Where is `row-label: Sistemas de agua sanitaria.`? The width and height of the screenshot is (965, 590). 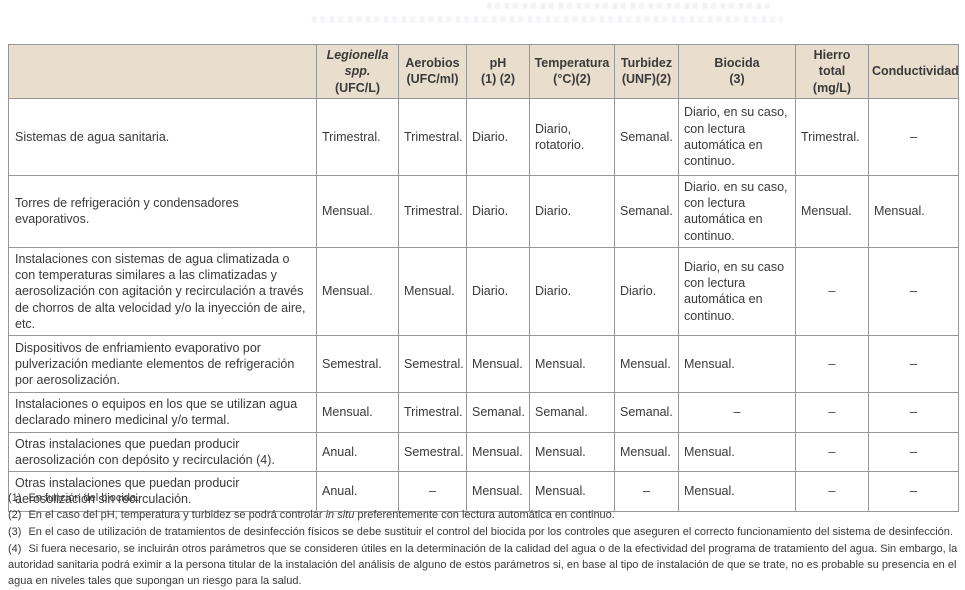 row-label: Sistemas de agua sanitaria. is located at coordinates (162, 136).